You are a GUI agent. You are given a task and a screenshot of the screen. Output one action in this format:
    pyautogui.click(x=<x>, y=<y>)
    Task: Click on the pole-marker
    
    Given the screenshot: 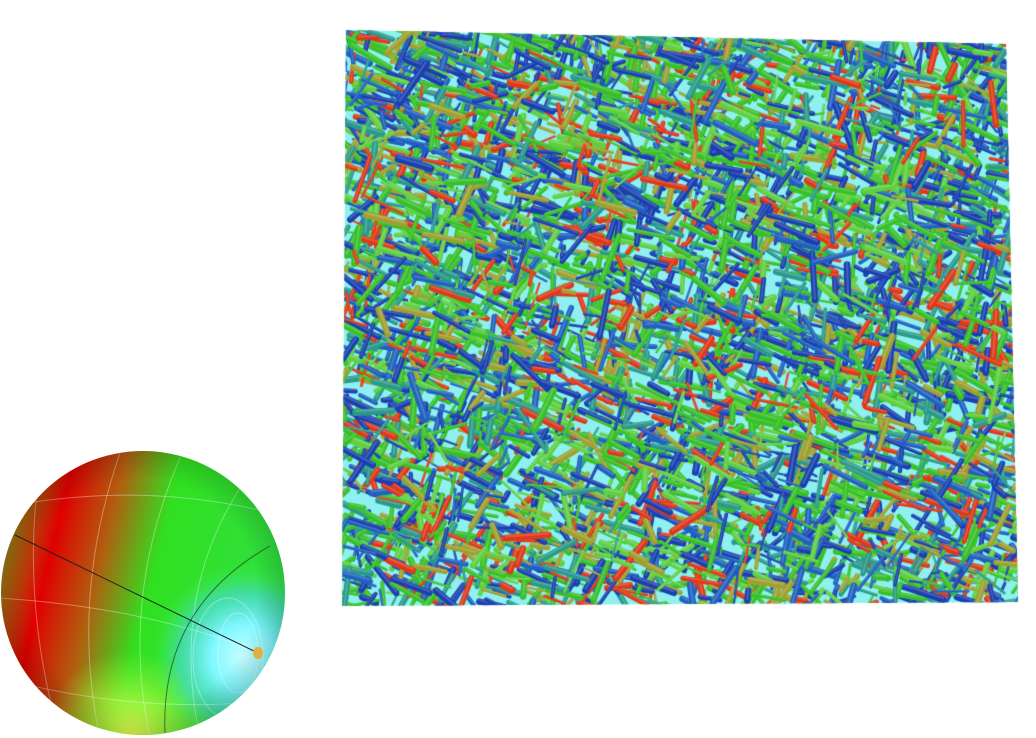 What is the action you would take?
    pyautogui.click(x=258, y=653)
    